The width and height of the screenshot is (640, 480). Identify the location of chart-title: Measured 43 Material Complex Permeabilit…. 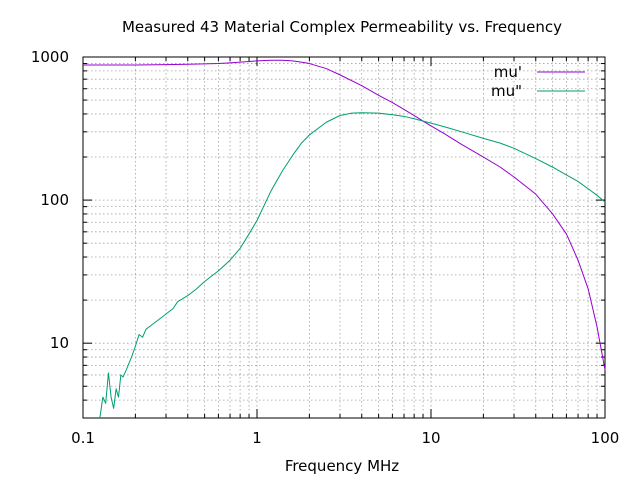
(342, 27).